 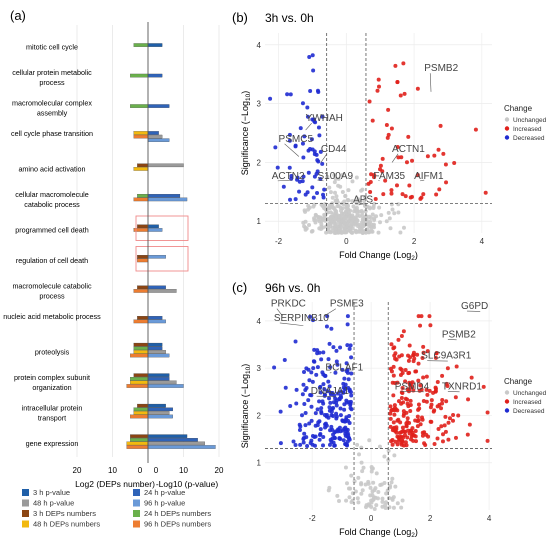 I want to click on bar-right-axis-label: -Log10 (p-value), so click(x=187, y=484).